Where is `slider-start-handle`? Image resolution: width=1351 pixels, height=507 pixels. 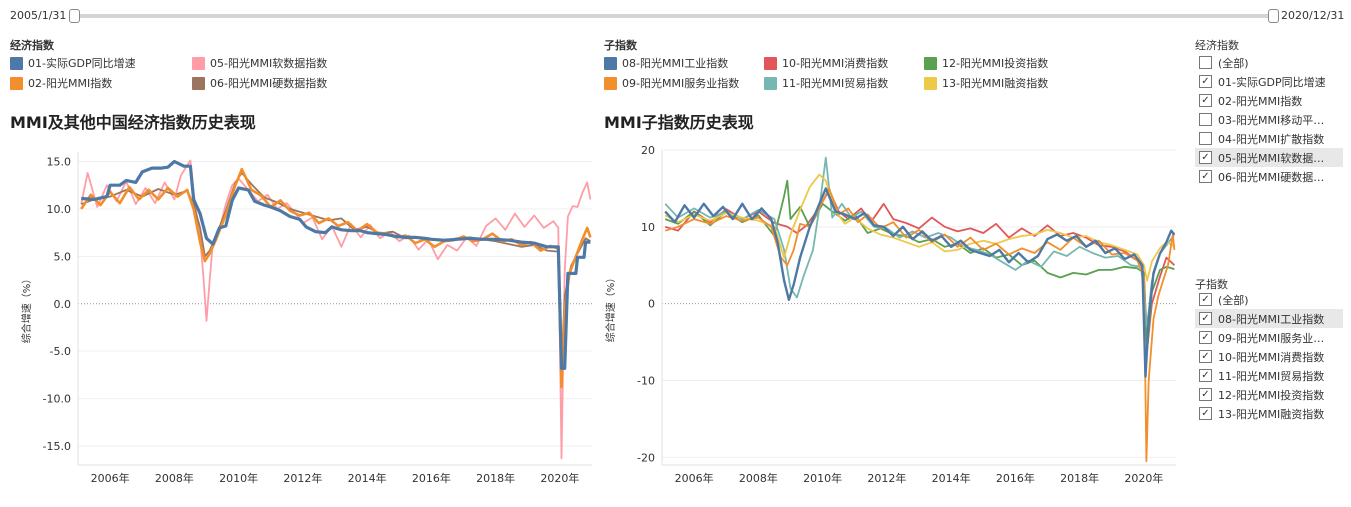
slider-start-handle is located at coordinates (74, 16).